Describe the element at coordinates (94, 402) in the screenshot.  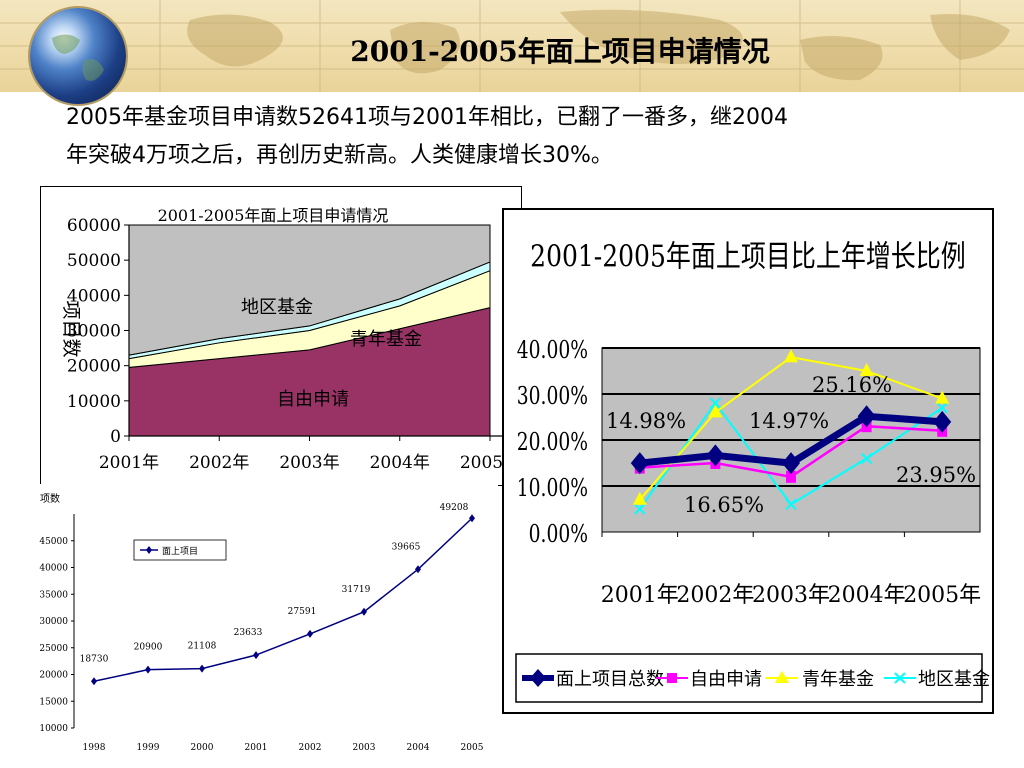
I see `area-y-tick-label: 10000` at that location.